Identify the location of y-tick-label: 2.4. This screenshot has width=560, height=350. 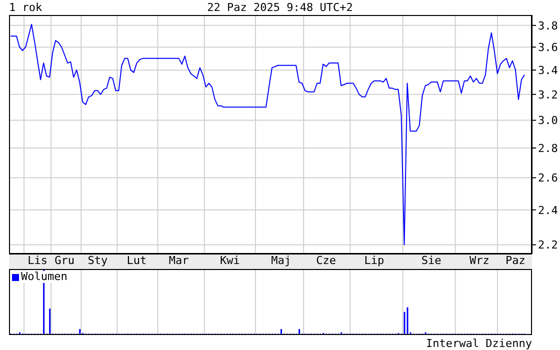
(548, 210).